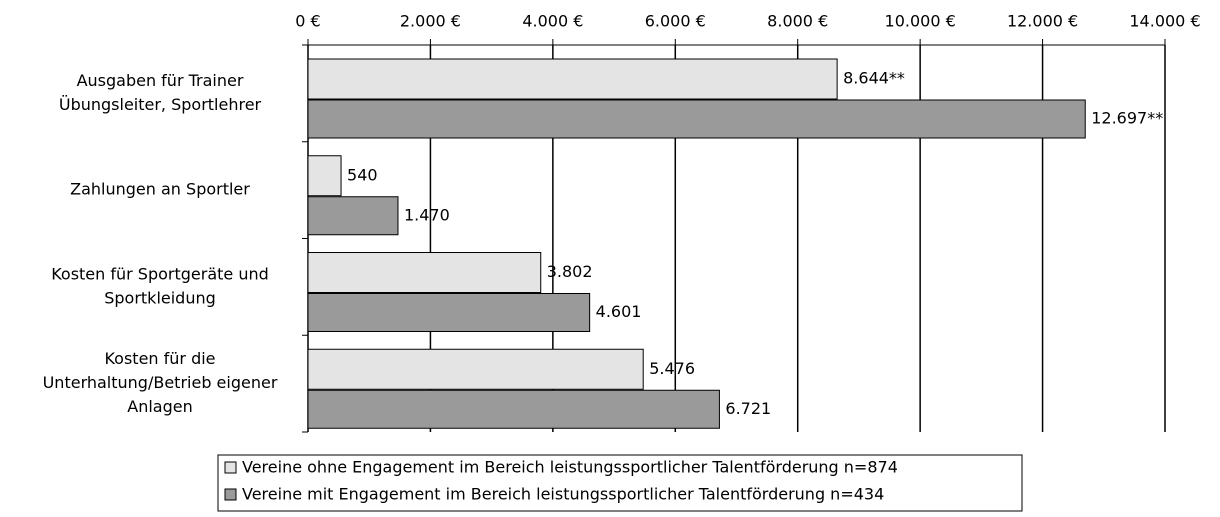 The width and height of the screenshot is (1220, 517). Describe the element at coordinates (430, 21) in the screenshot. I see `x-tick-label: 2.000 €` at that location.